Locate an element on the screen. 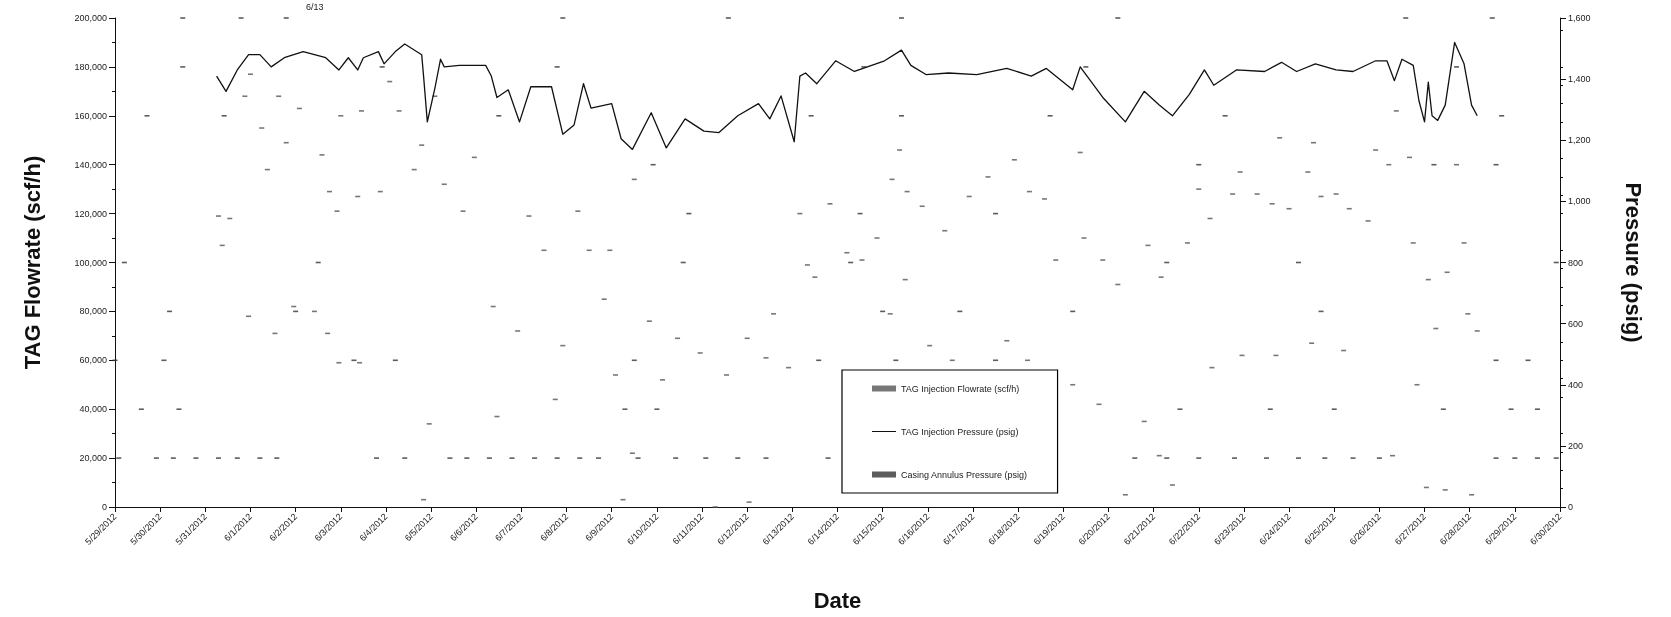  line-series is located at coordinates (846, 96).